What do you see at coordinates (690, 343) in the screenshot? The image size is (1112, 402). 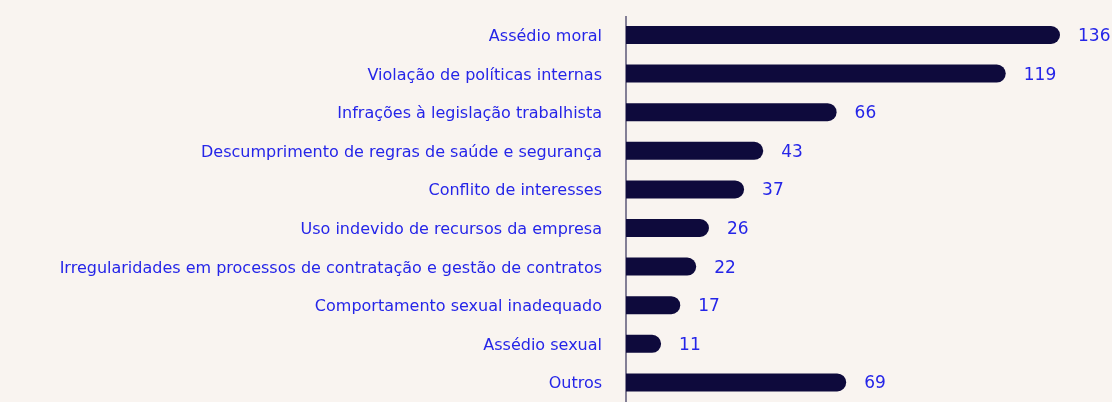 I see `data-label: 11` at bounding box center [690, 343].